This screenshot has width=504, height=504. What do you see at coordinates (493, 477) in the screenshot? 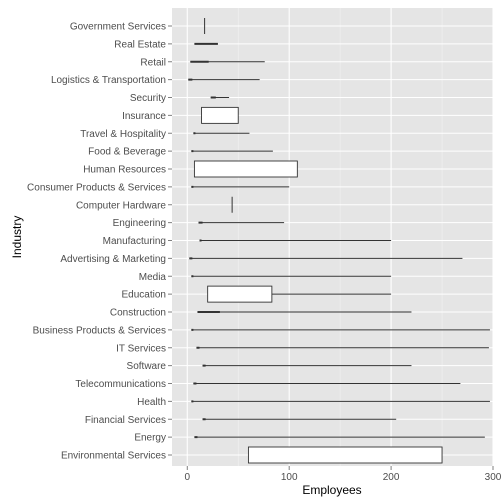
I see `x-tick-label: 300` at bounding box center [493, 477].